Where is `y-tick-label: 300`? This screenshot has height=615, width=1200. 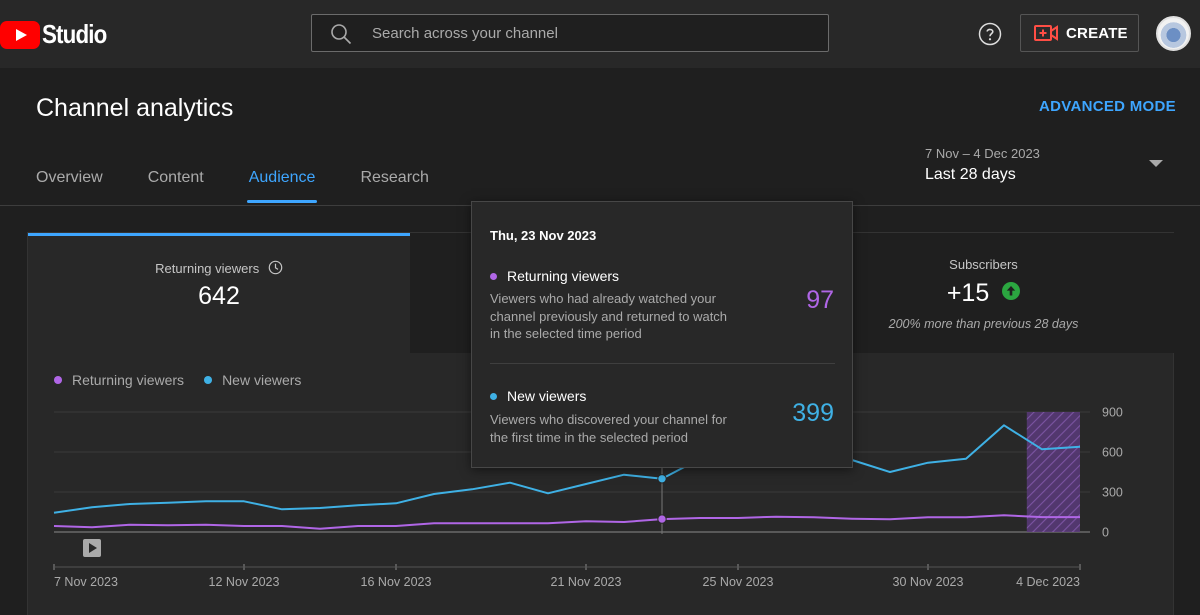 y-tick-label: 300 is located at coordinates (1112, 493).